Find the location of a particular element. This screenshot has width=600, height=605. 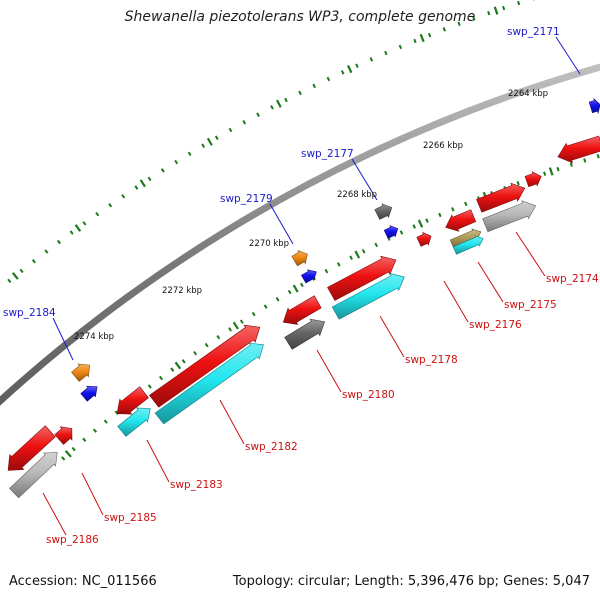

gene-feature-swp_2184-cds is located at coordinates (89, 393).